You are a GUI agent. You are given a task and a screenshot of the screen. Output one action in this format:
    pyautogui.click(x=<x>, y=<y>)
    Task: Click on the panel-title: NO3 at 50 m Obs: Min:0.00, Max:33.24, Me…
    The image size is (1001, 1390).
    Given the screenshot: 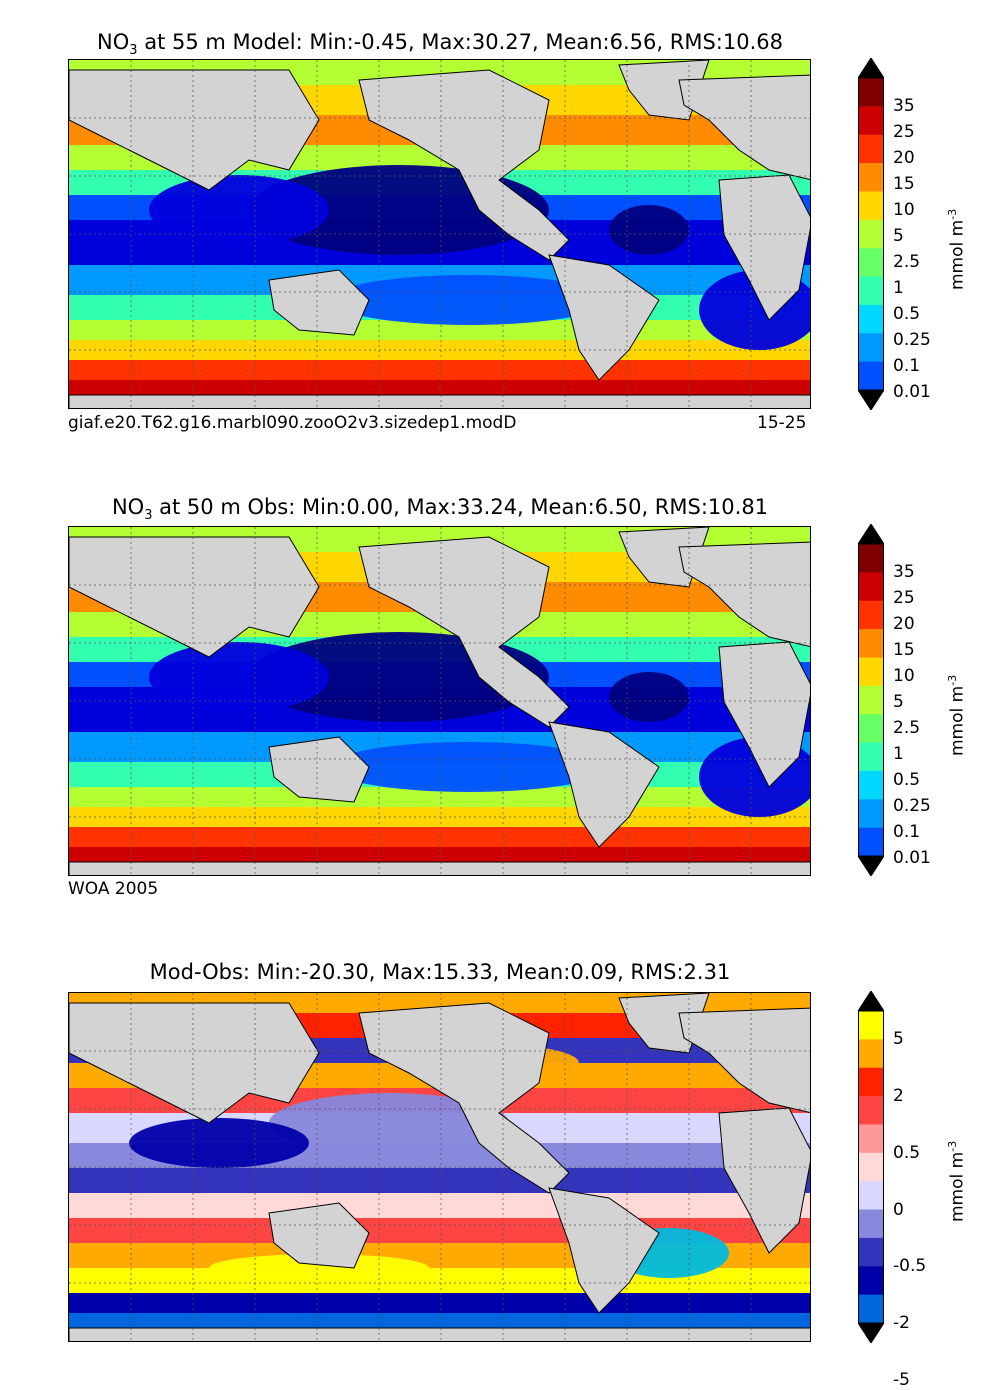 What is the action you would take?
    pyautogui.click(x=440, y=509)
    